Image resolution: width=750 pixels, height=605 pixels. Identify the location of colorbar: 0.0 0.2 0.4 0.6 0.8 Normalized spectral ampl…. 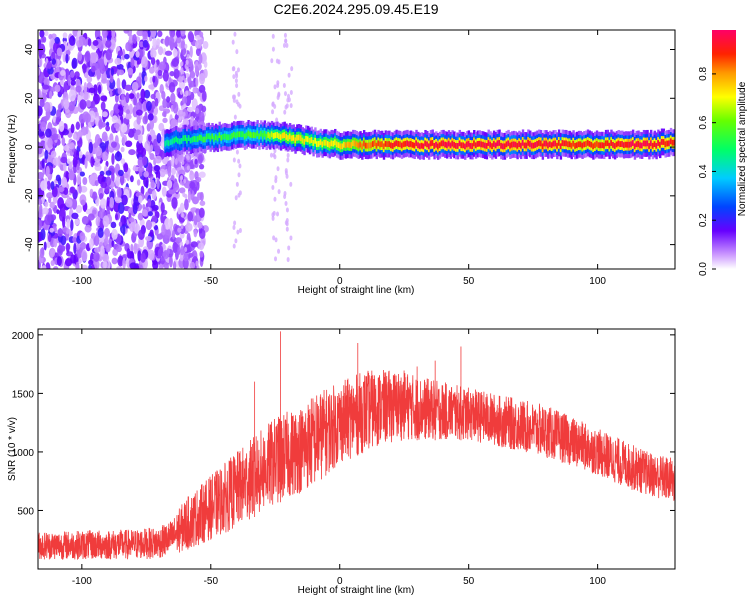
(723, 153).